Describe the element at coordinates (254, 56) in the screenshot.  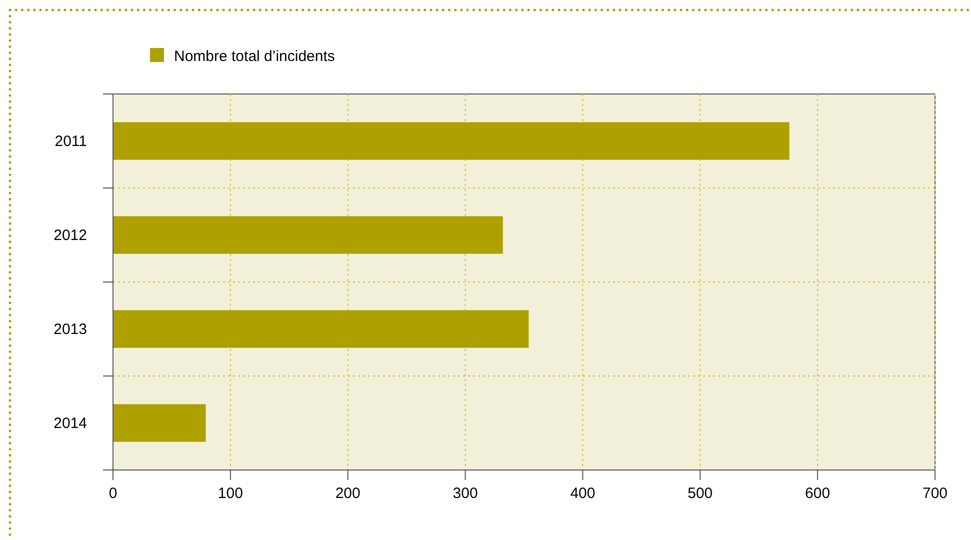
I see `legend-label: Nombre total d’incidents` at that location.